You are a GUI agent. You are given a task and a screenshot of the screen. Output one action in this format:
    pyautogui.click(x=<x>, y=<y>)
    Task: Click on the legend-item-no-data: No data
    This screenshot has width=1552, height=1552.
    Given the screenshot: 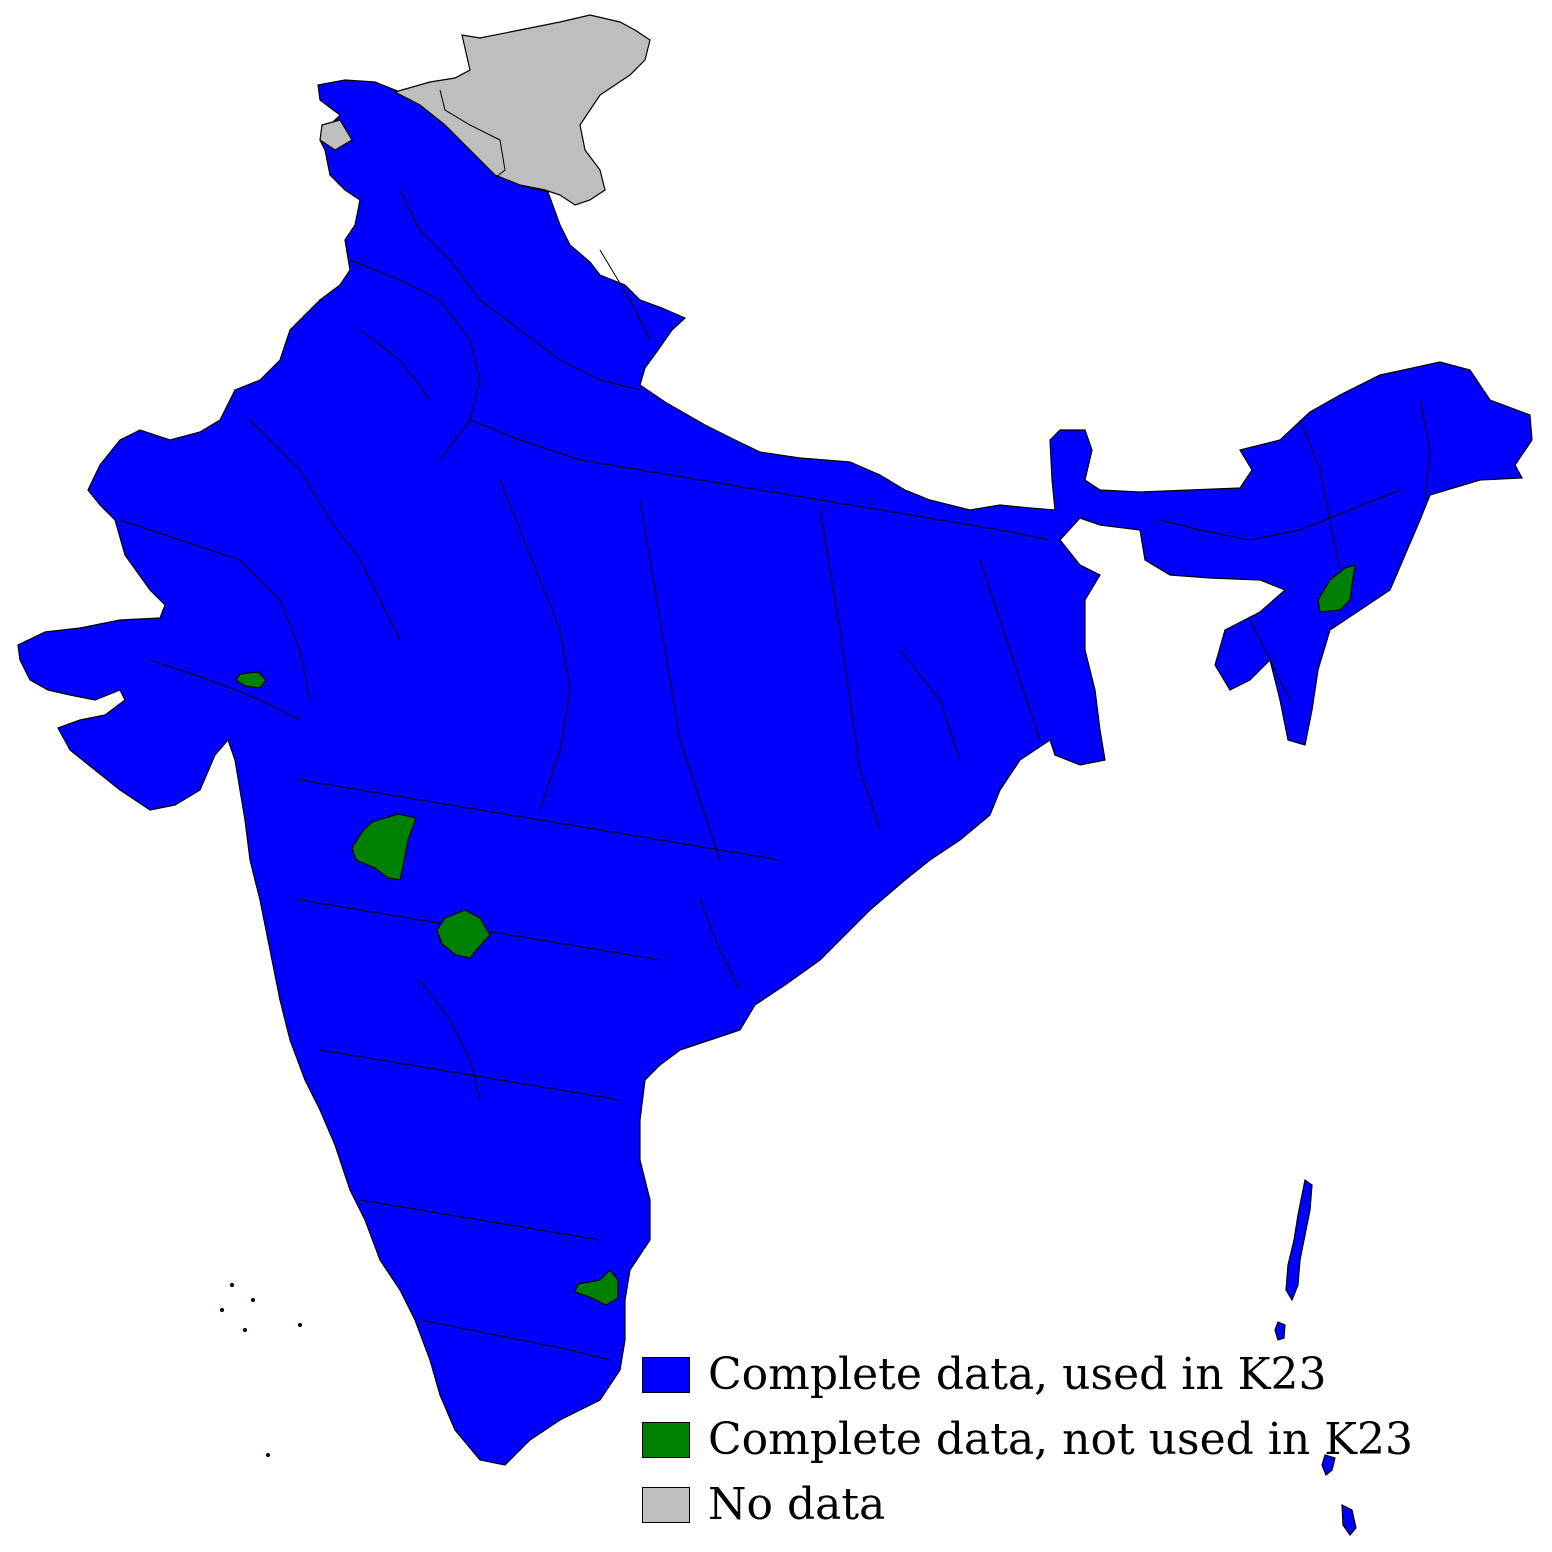 What is the action you would take?
    pyautogui.click(x=1027, y=1504)
    